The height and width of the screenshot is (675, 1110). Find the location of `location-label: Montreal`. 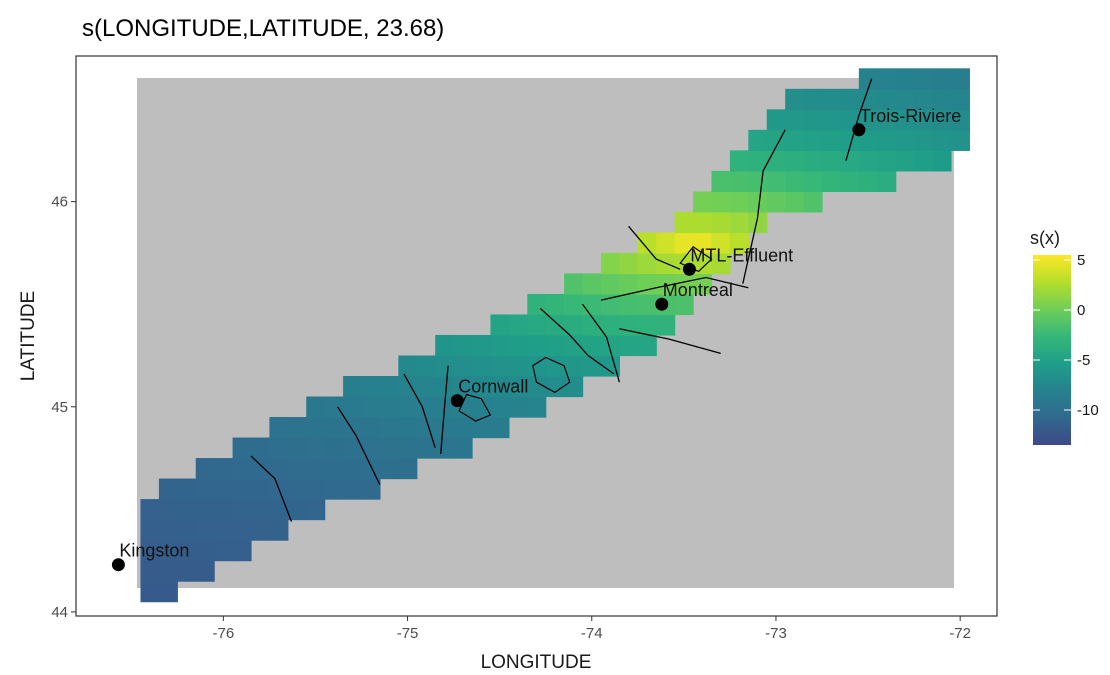

location-label: Montreal is located at coordinates (698, 290).